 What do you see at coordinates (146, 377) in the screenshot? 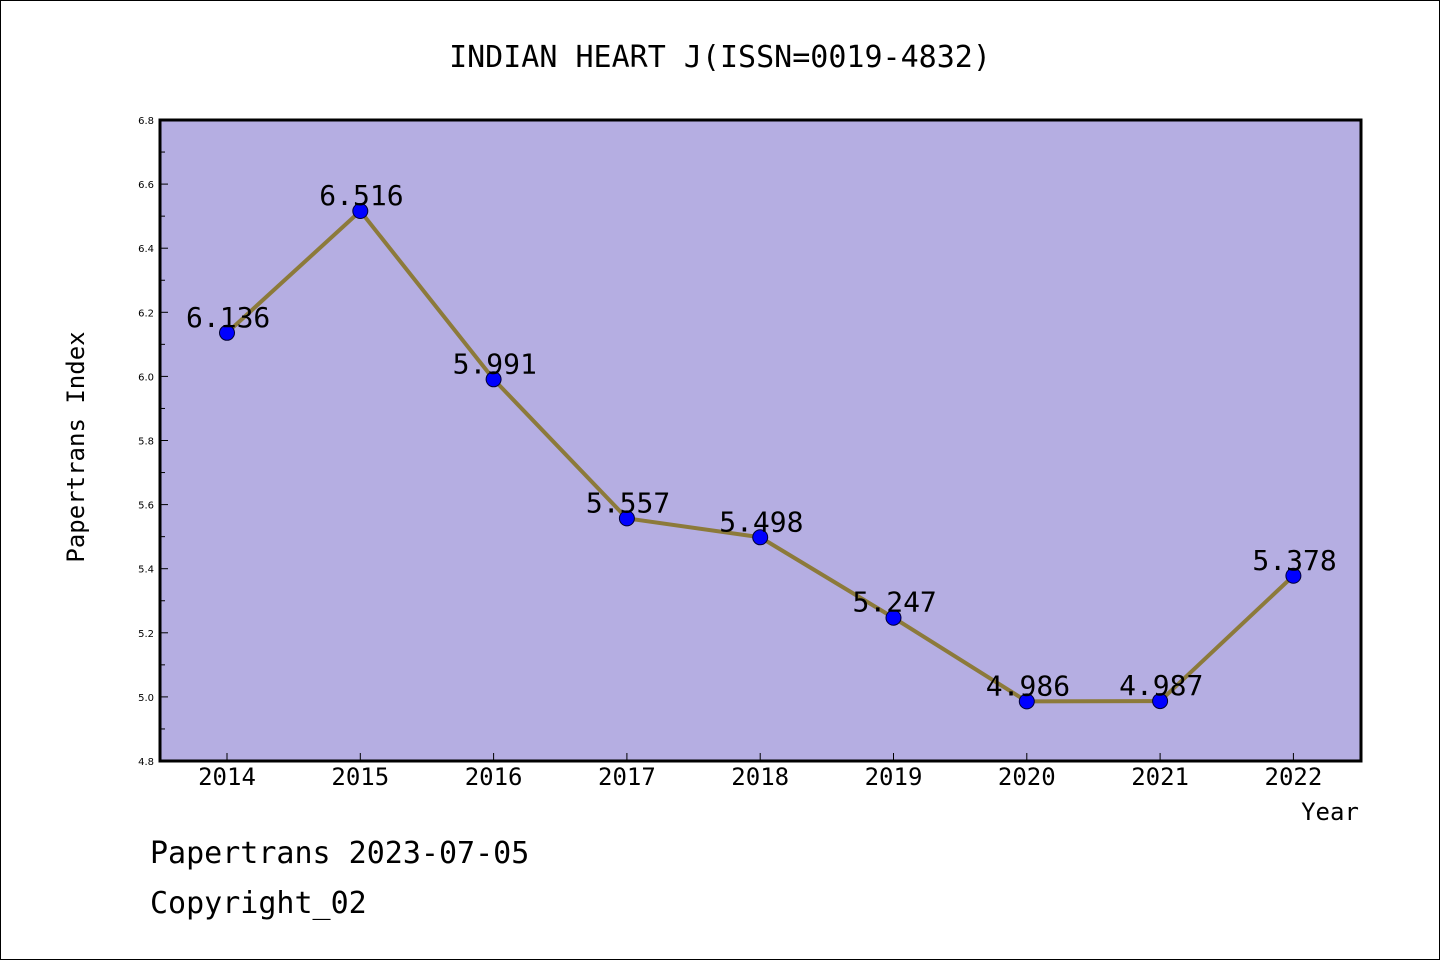
I see `y-tick-label: 6.0` at bounding box center [146, 377].